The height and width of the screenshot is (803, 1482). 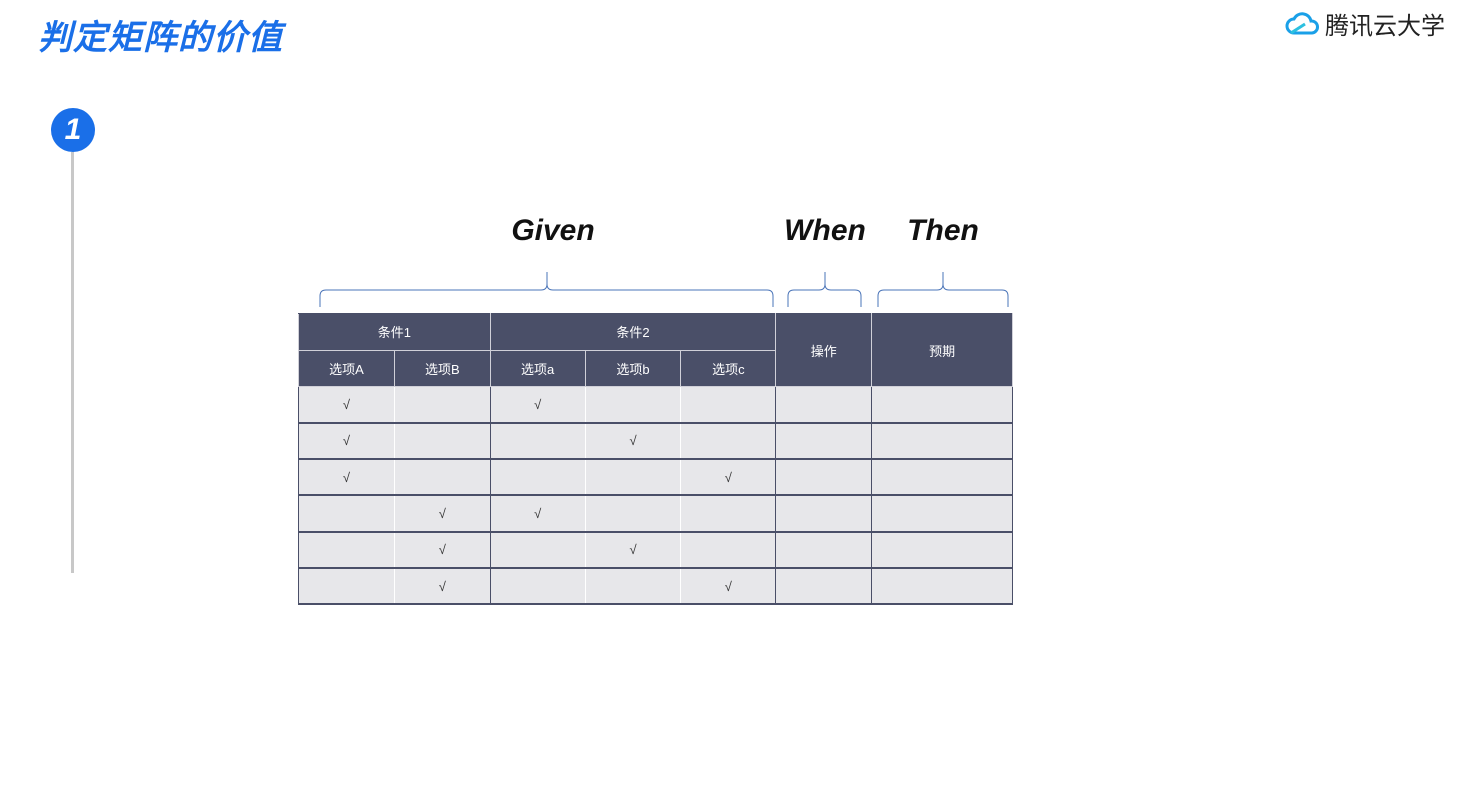 What do you see at coordinates (825, 230) in the screenshot?
I see `when-label: When` at bounding box center [825, 230].